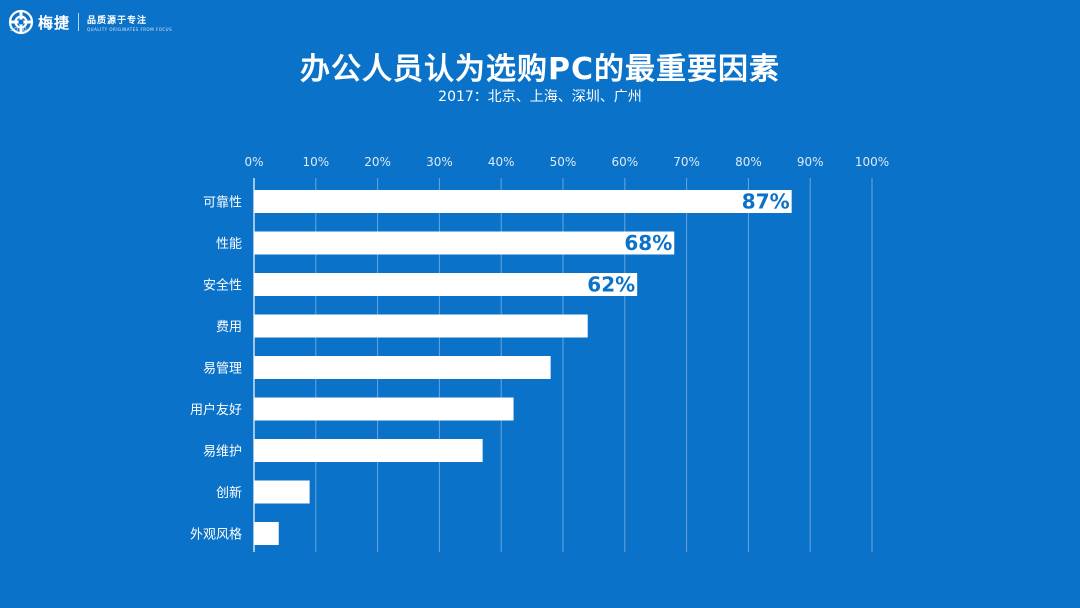 The width and height of the screenshot is (1080, 608). I want to click on x-tick-label: 100%, so click(872, 162).